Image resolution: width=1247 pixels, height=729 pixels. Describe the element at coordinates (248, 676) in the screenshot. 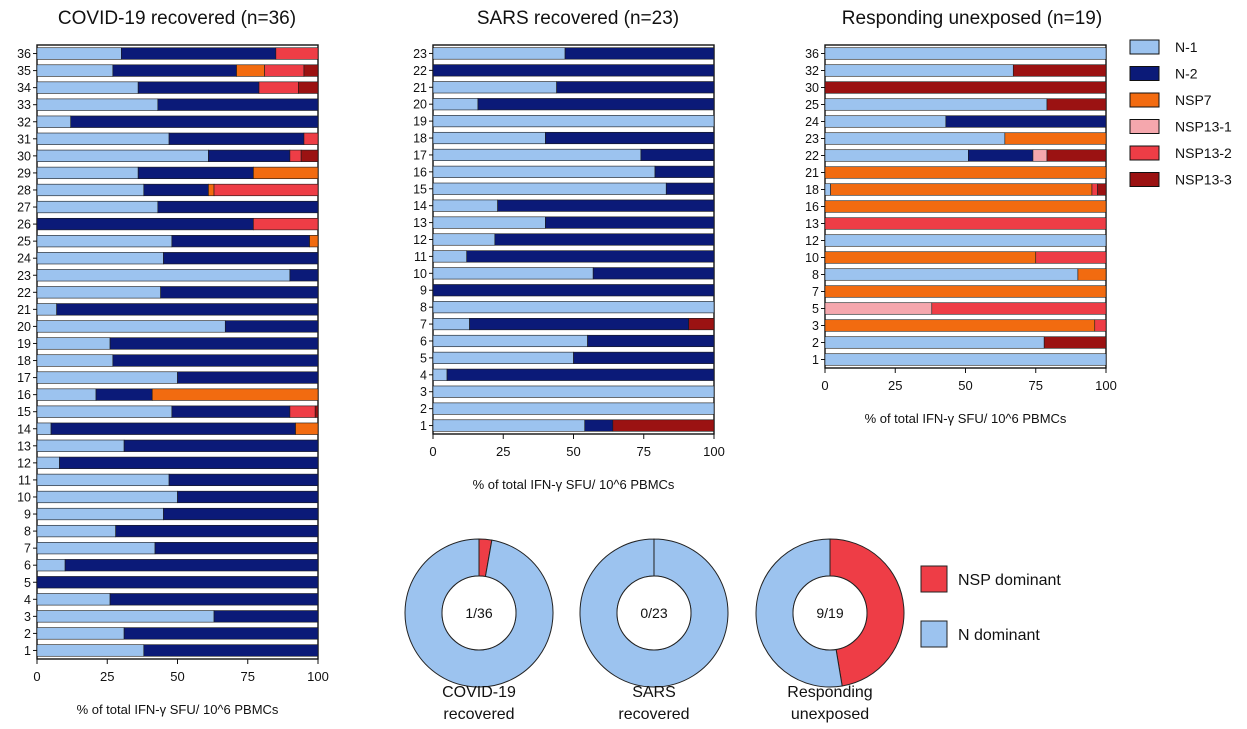

I see `x-tick-label: 75` at that location.